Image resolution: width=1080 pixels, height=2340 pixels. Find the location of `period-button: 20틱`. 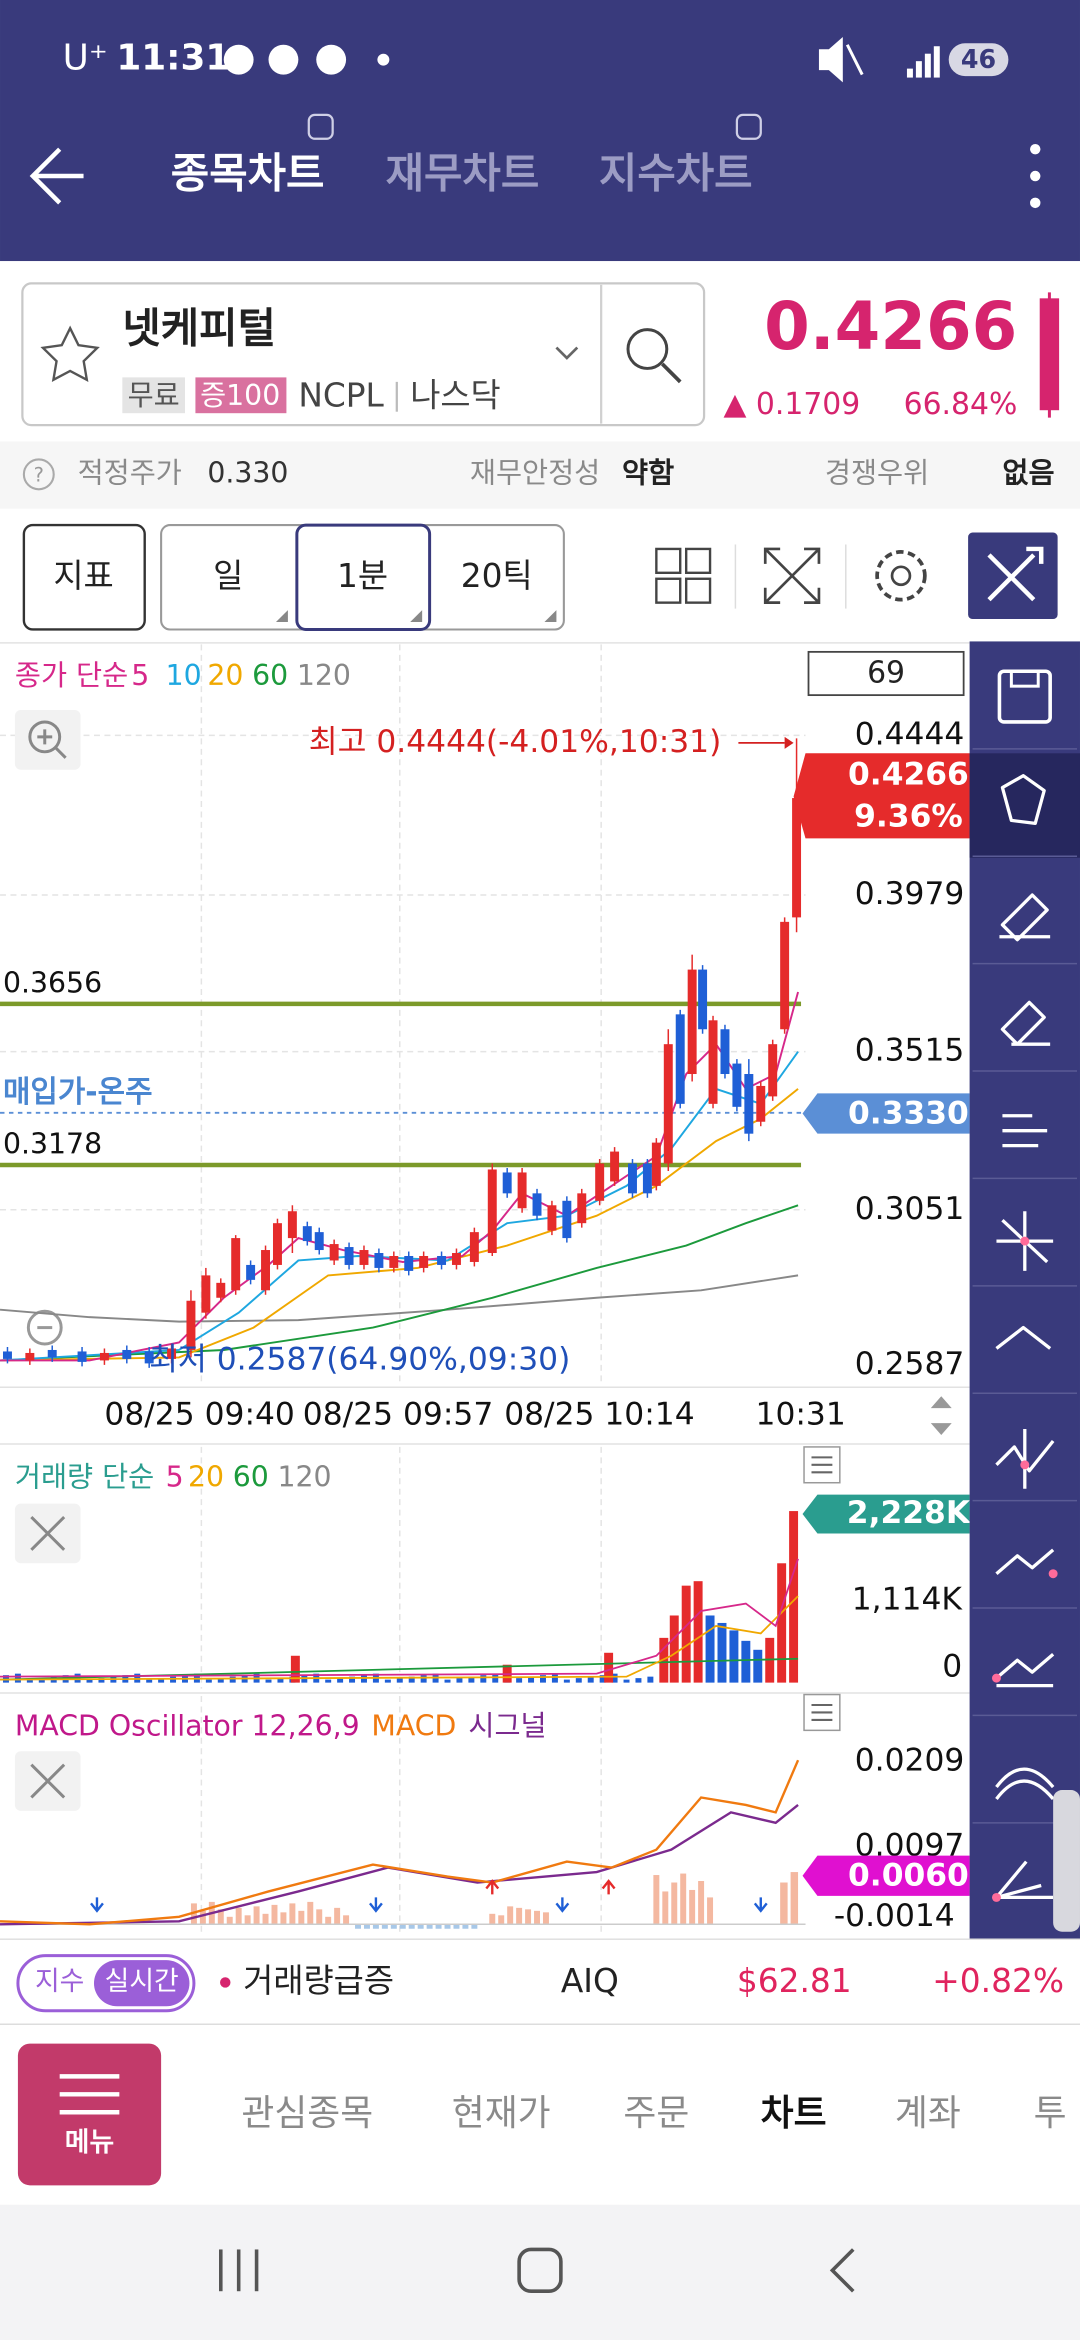

period-button: 20틱 is located at coordinates (497, 576).